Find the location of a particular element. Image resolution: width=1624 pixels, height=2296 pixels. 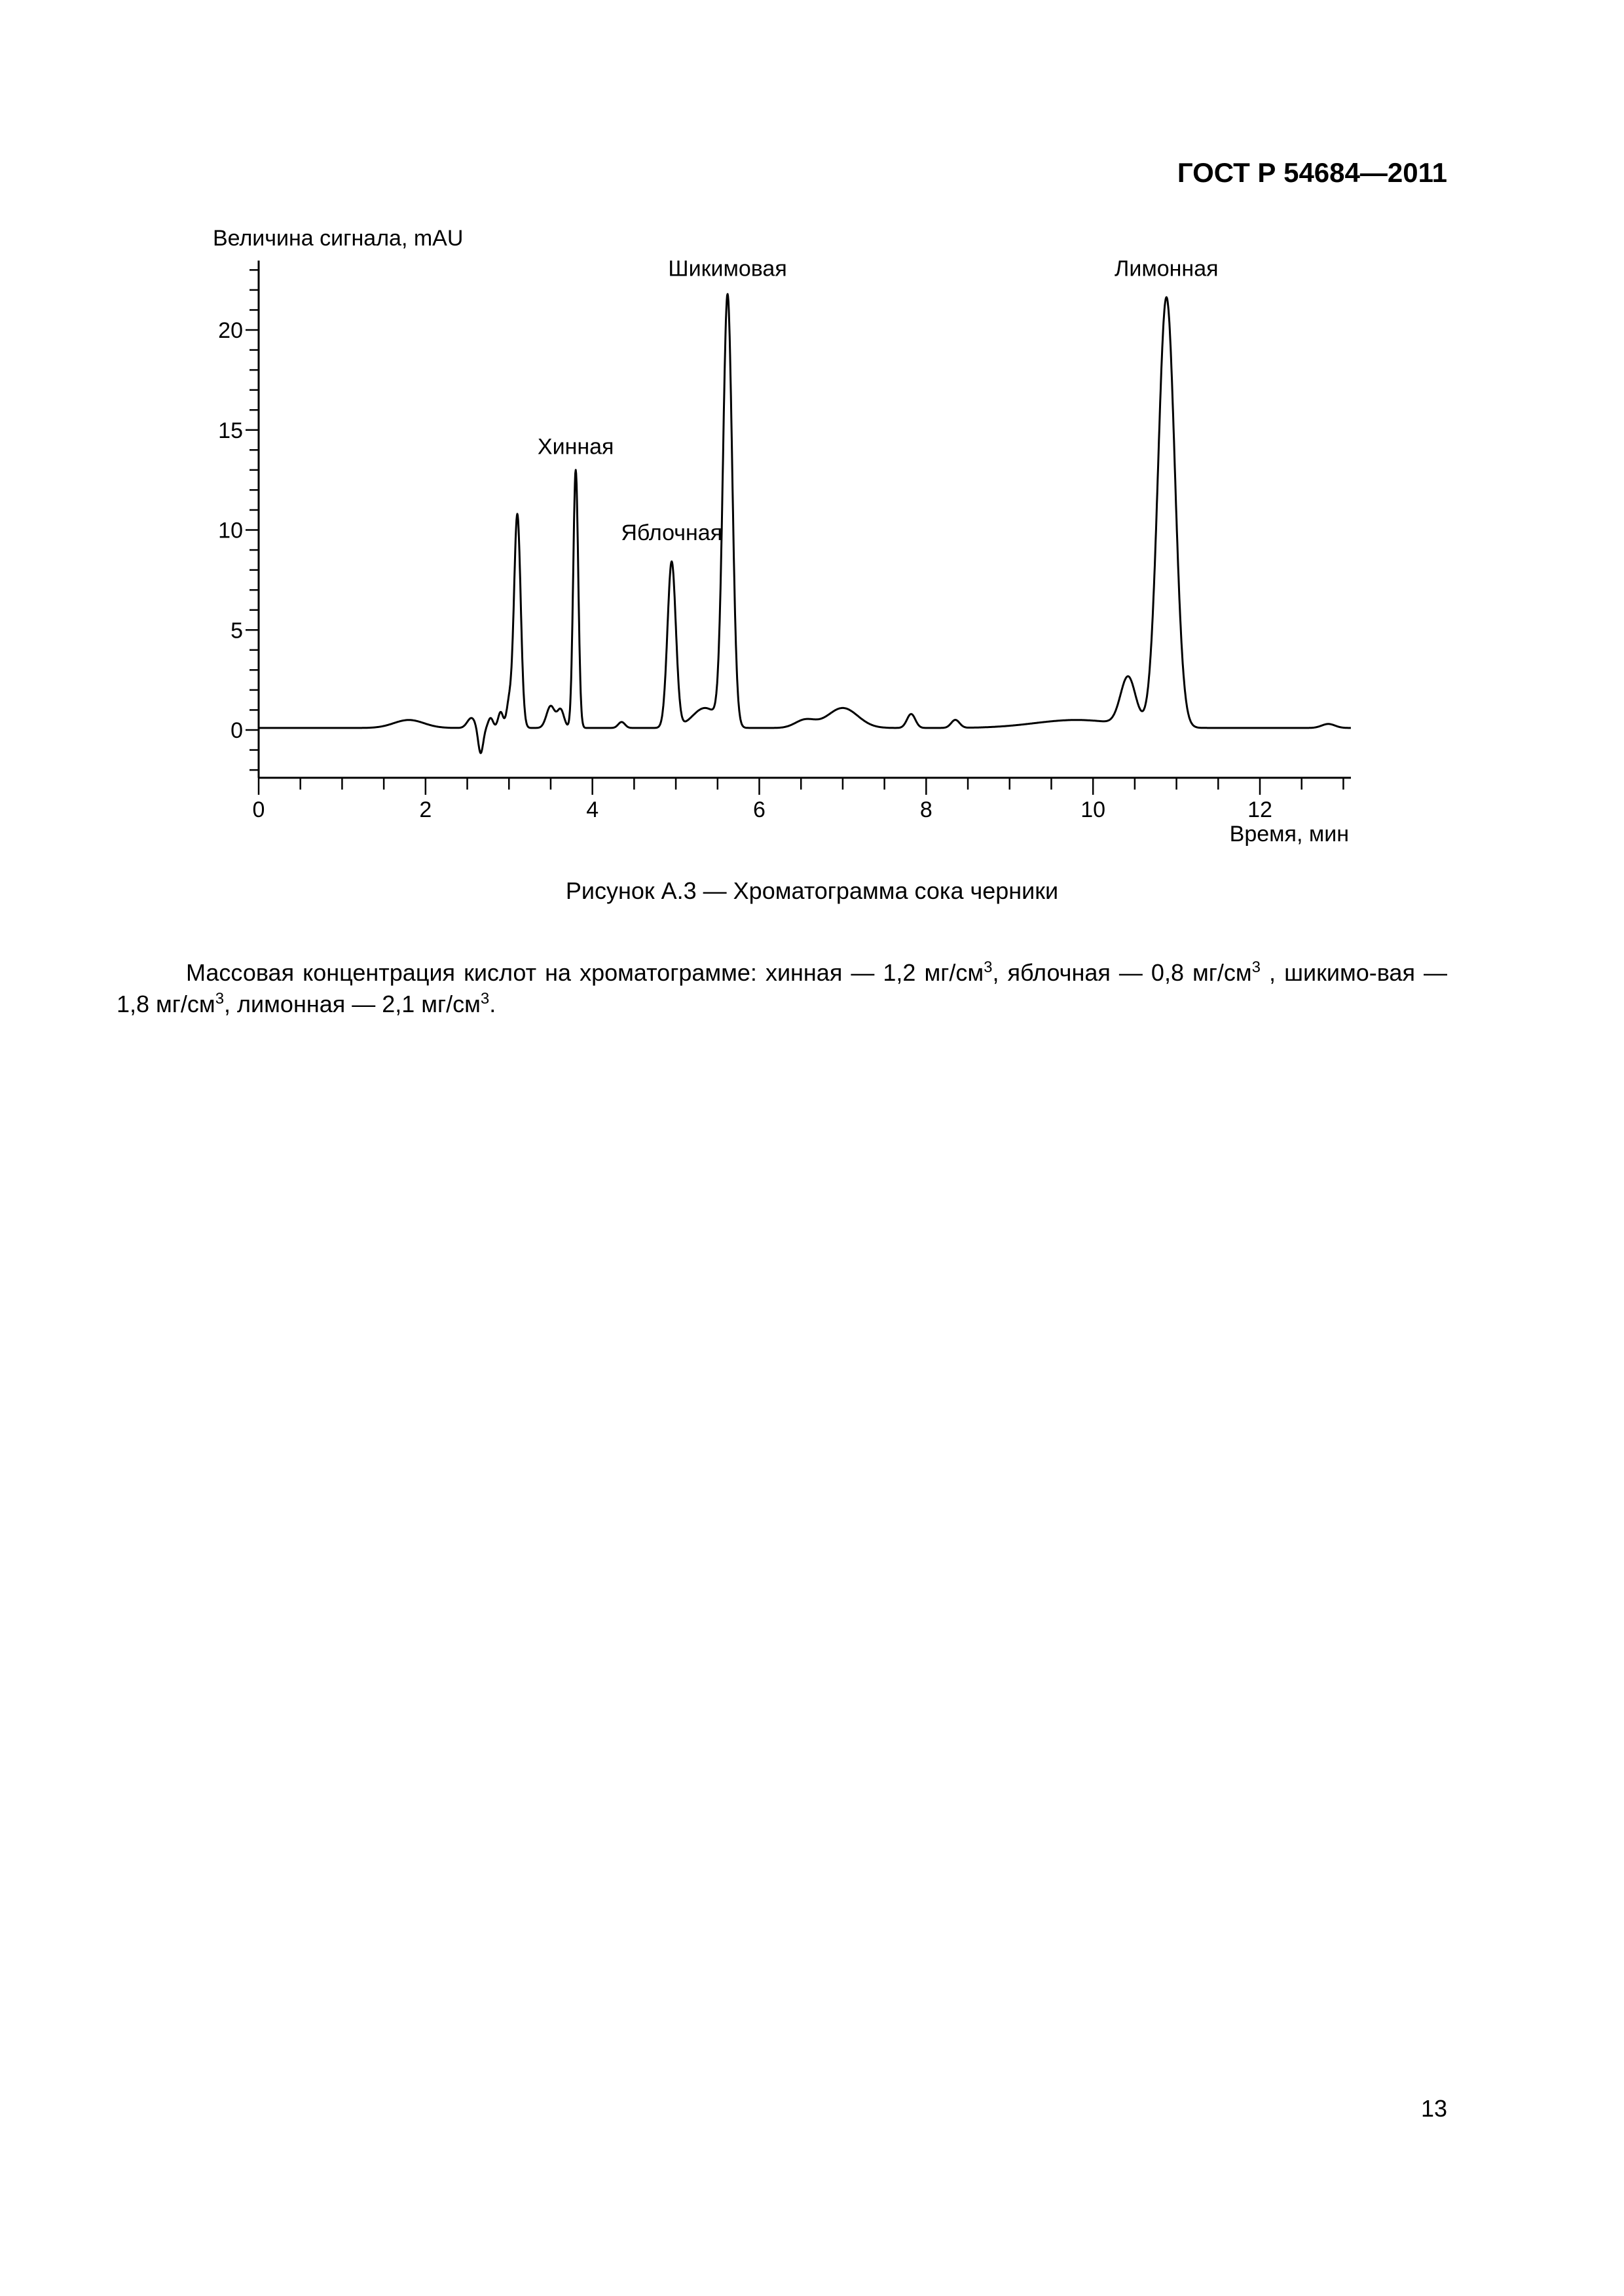

peak-label: Лимонная is located at coordinates (1166, 269).